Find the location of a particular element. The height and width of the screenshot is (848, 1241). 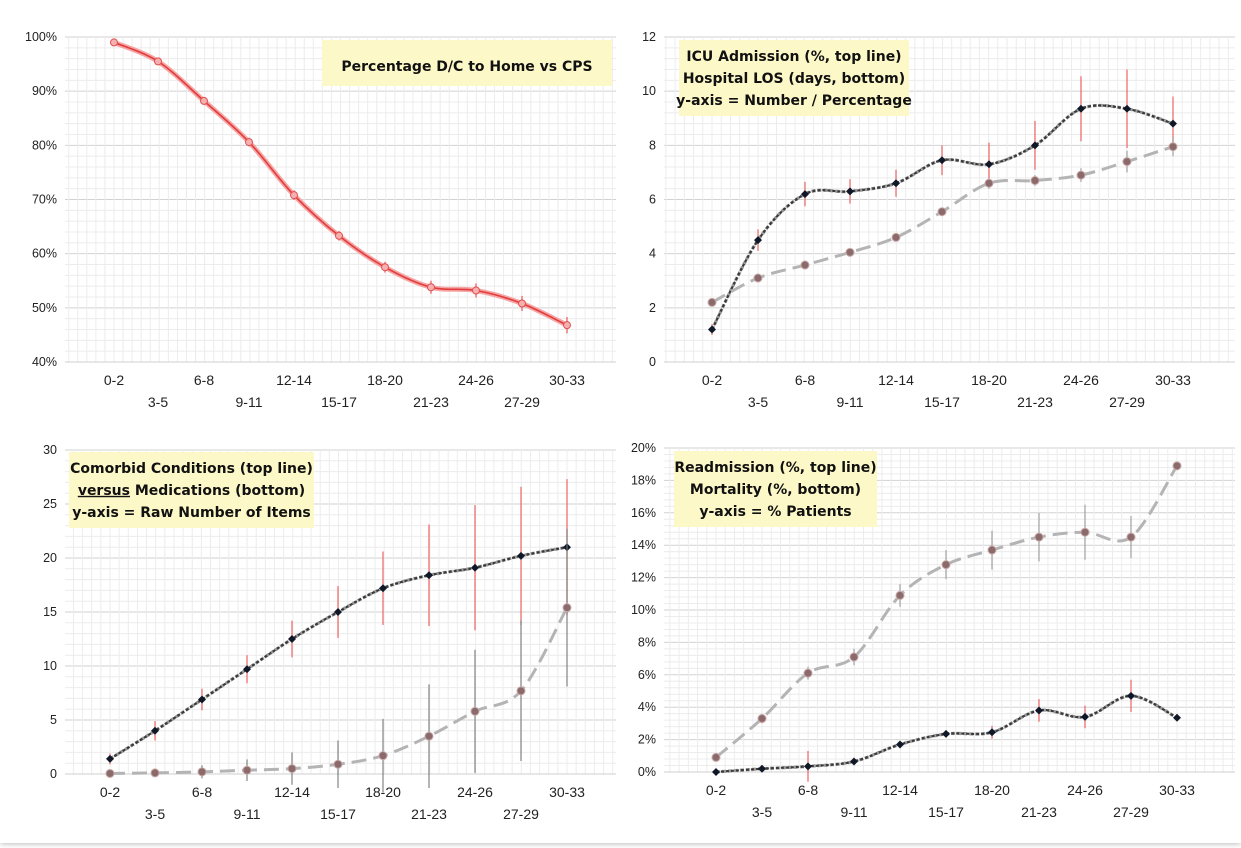

y-tick-label: 20 is located at coordinates (50, 558).